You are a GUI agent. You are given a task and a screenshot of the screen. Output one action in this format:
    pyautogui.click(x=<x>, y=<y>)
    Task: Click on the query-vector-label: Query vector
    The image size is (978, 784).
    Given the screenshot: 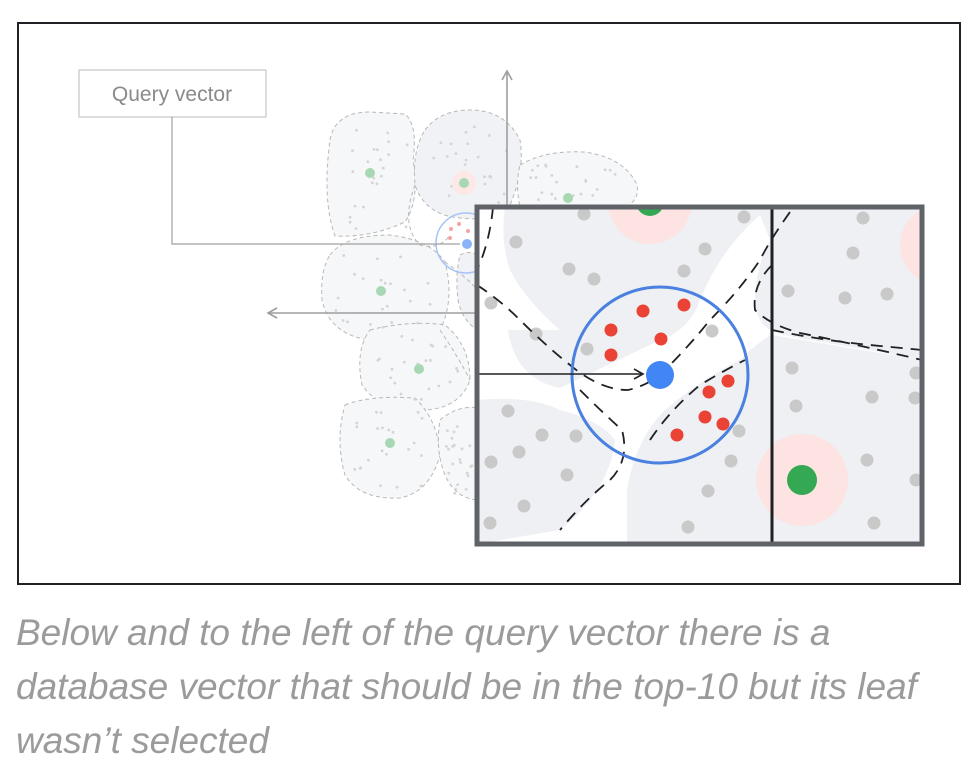 What is the action you would take?
    pyautogui.click(x=172, y=94)
    